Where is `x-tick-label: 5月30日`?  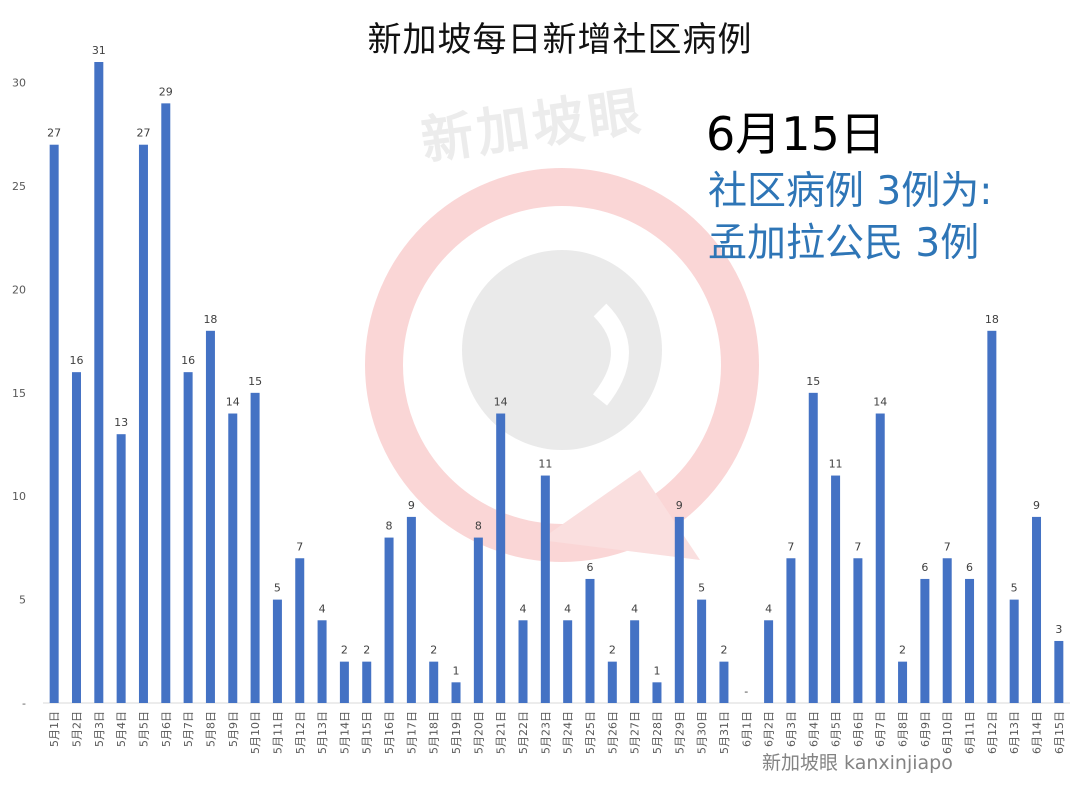 x-tick-label: 5月30日 is located at coordinates (702, 732).